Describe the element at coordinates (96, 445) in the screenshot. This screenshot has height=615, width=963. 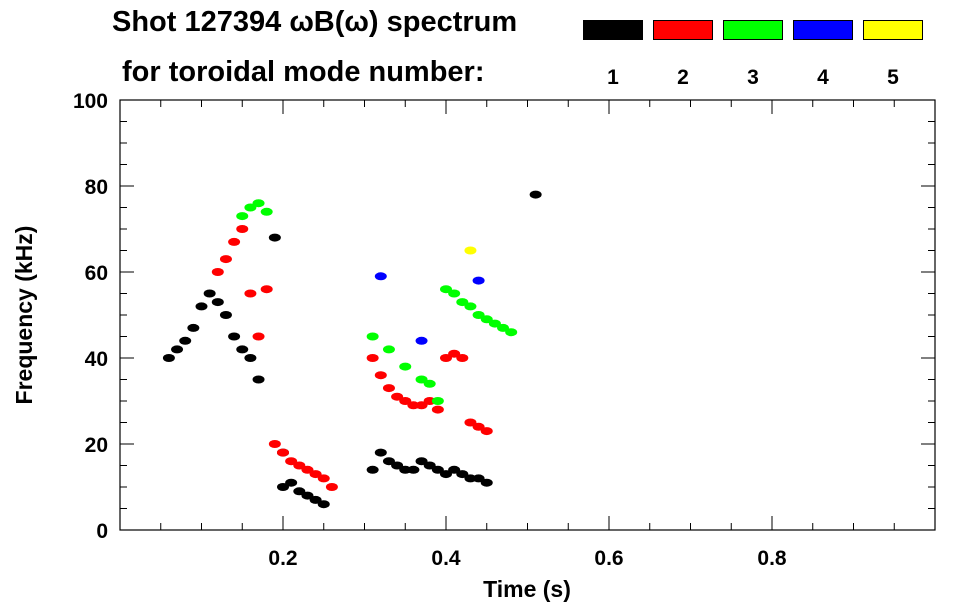
I see `y-tick-label: 20` at that location.